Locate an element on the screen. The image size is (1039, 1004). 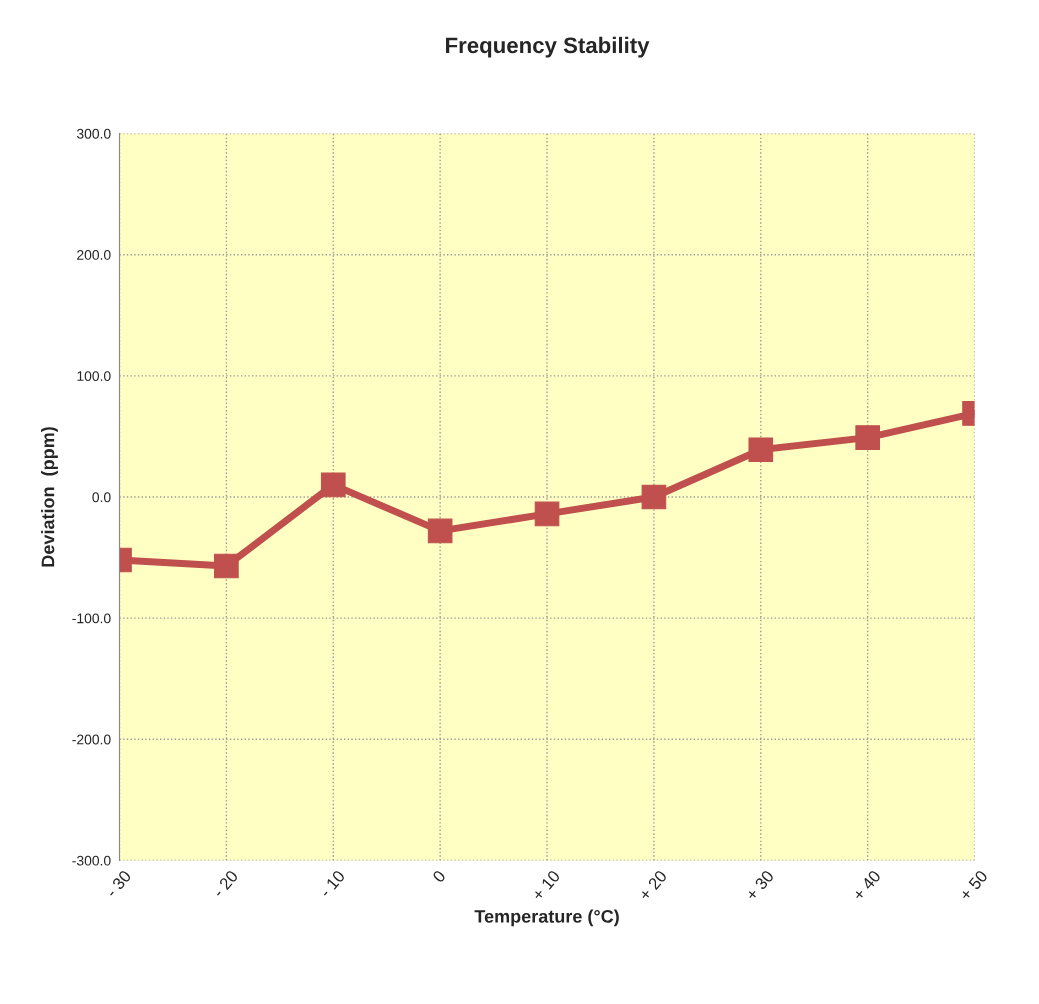
x-tick-label: - 10 is located at coordinates (332, 884).